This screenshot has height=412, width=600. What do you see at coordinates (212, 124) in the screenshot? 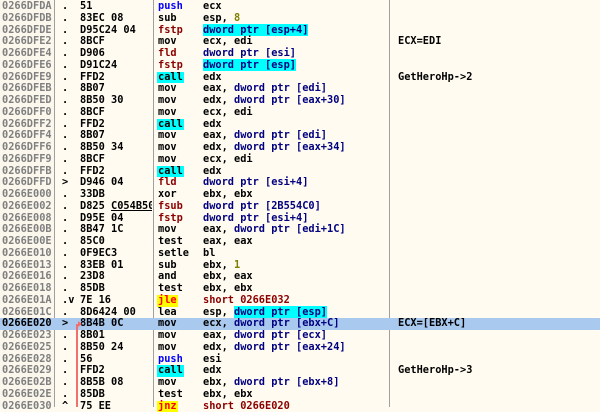
I see `operand: edx` at bounding box center [212, 124].